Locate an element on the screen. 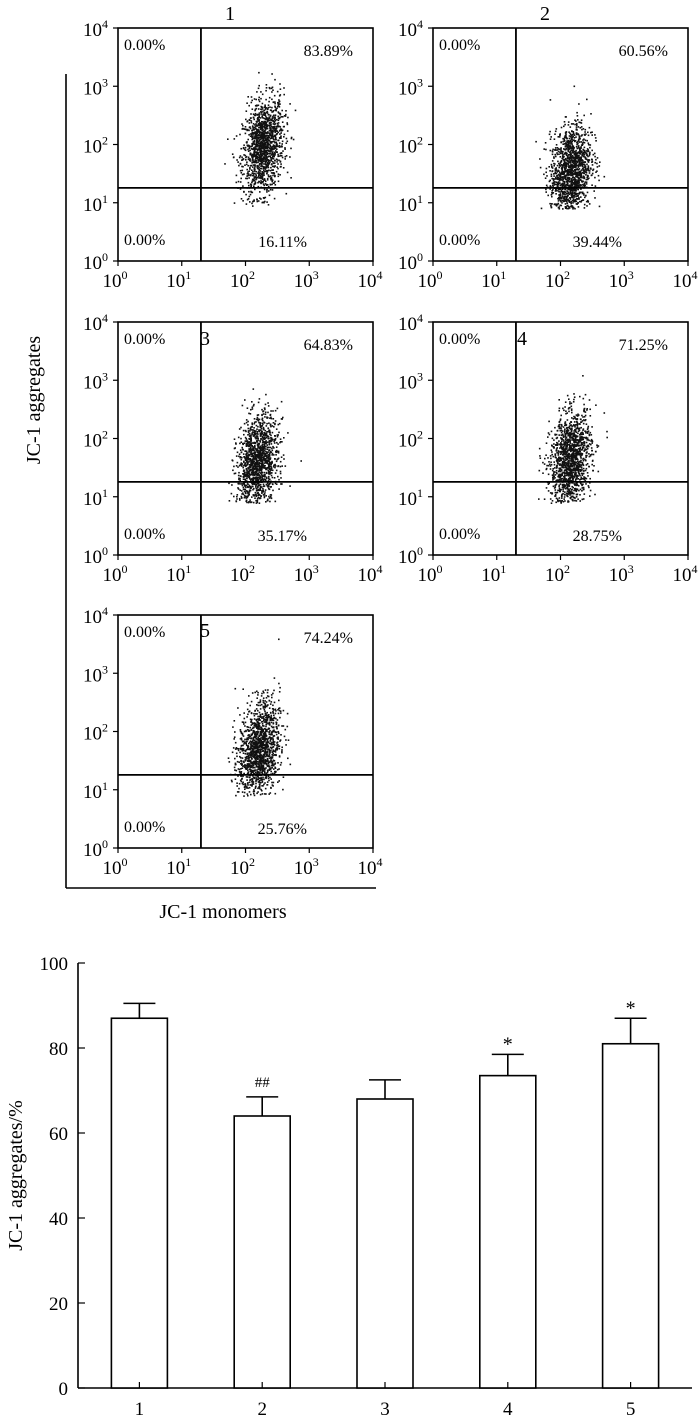  scatter-y-axis-title: JC-1 aggregates is located at coordinates (34, 400).